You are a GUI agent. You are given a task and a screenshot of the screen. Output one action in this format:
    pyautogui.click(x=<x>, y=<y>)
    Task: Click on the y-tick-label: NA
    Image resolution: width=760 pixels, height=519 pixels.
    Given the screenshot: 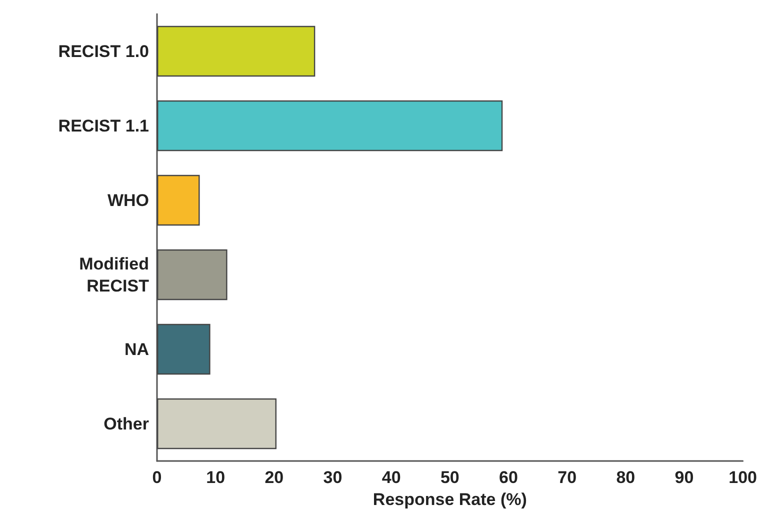 What is the action you would take?
    pyautogui.click(x=136, y=349)
    